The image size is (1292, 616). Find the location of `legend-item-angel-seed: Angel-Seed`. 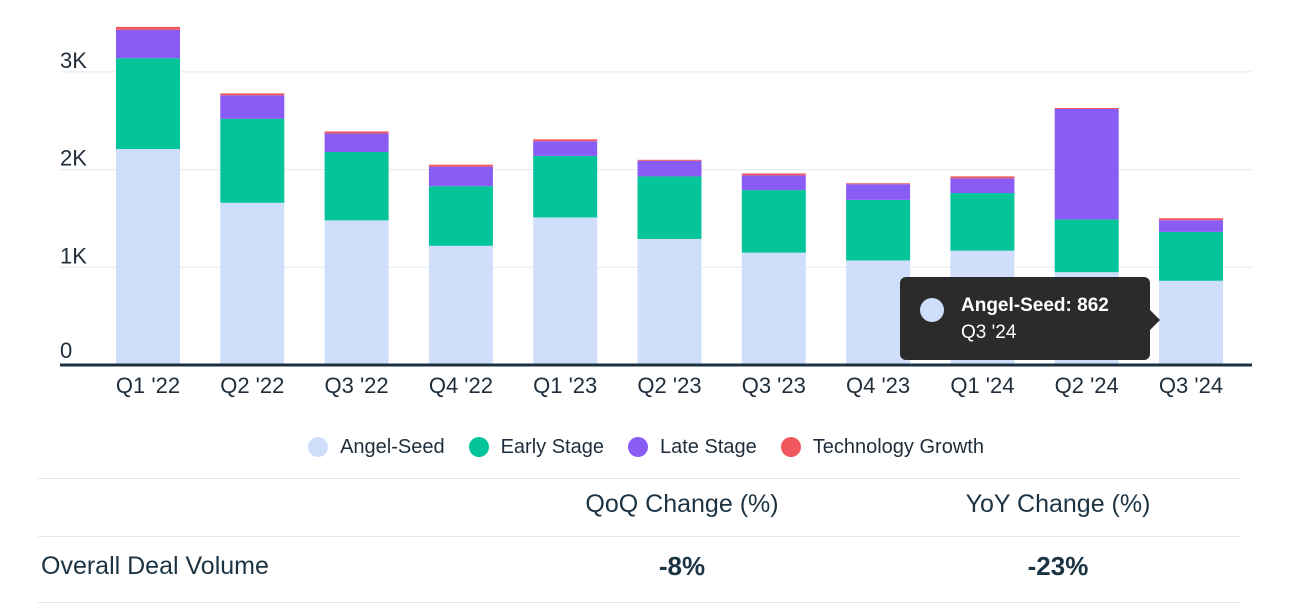

legend-item-angel-seed: Angel-Seed is located at coordinates (376, 447).